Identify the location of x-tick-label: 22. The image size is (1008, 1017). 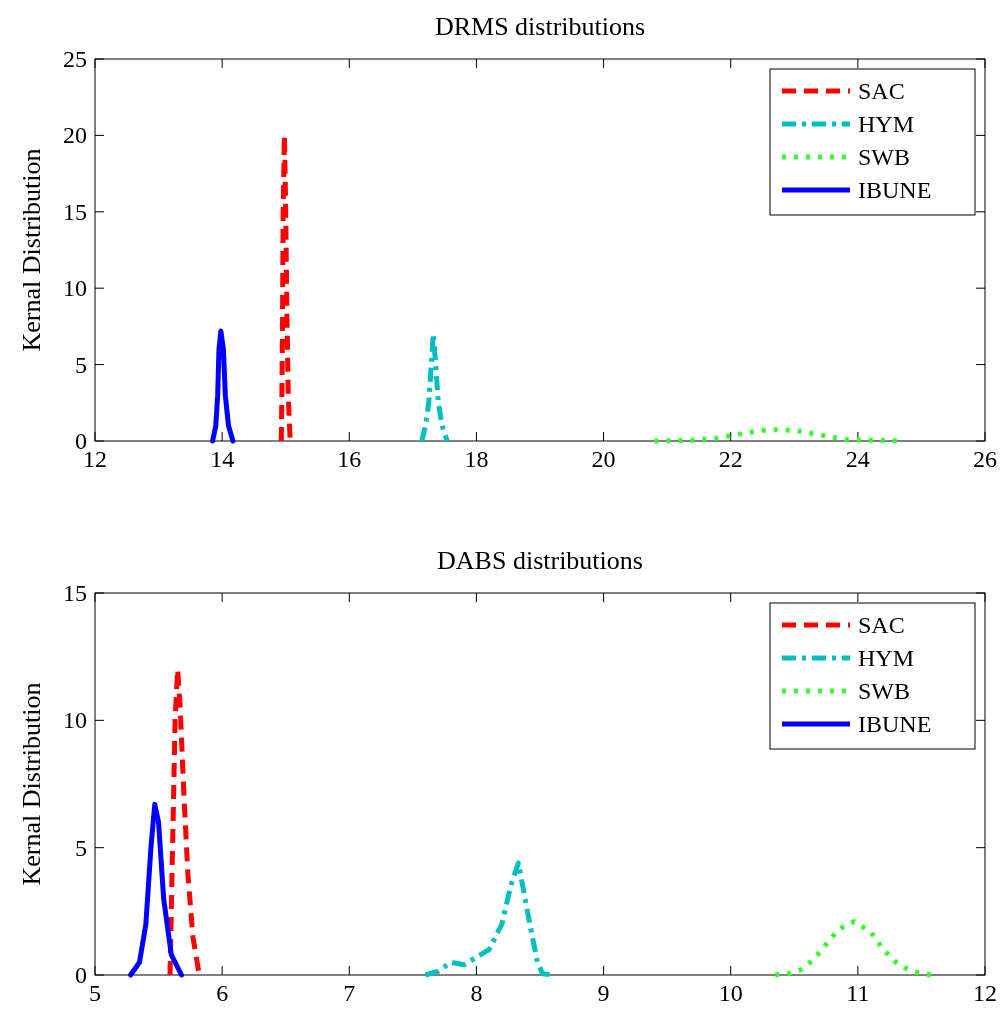
(730, 459).